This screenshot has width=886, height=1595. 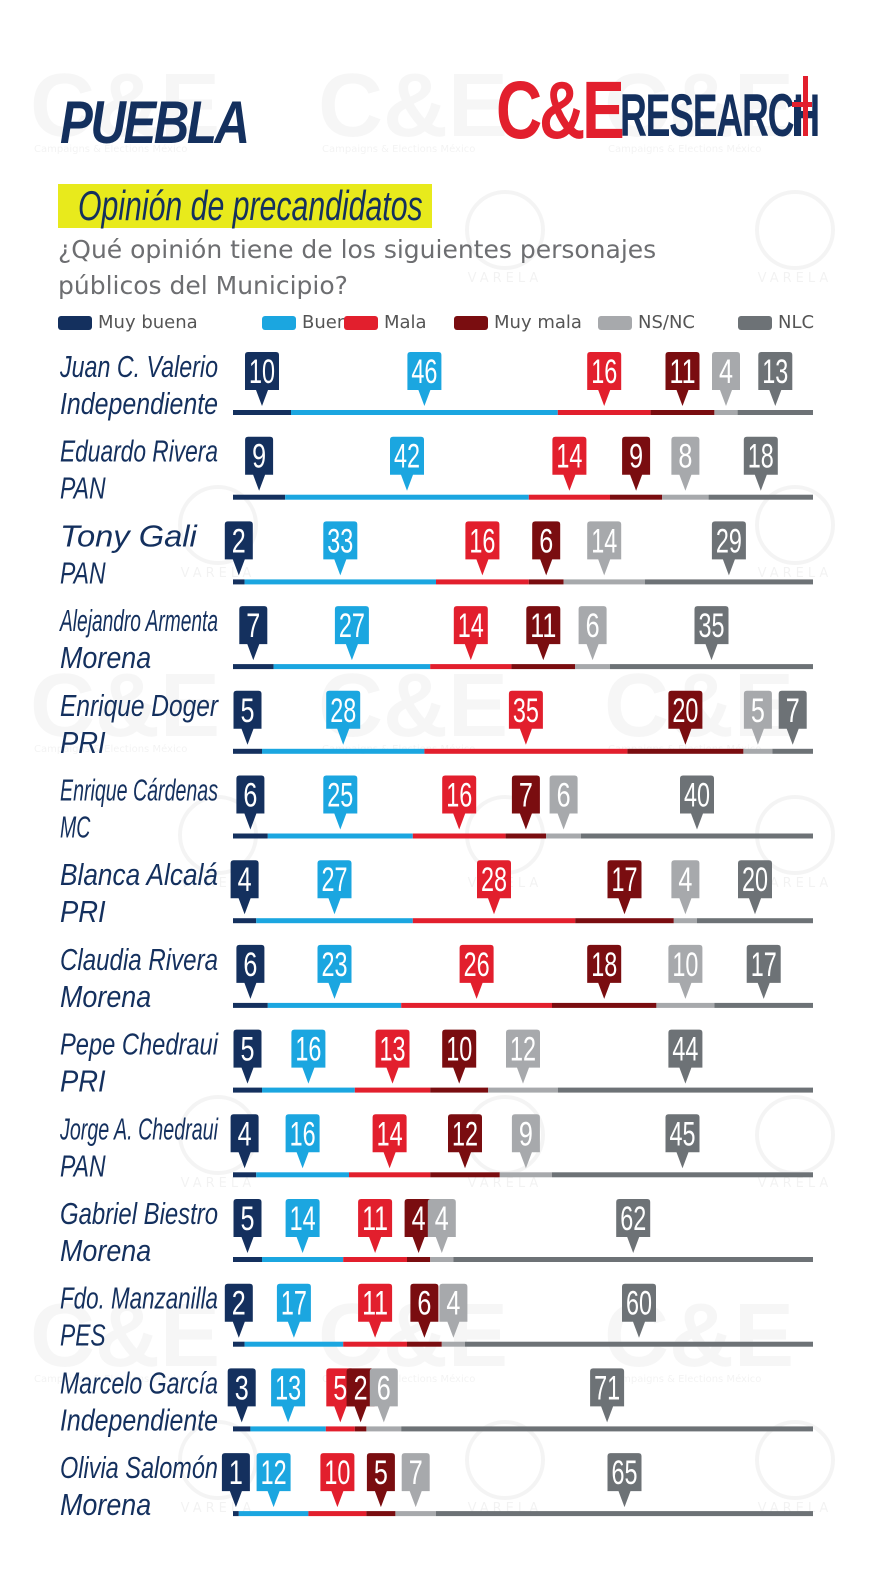 What do you see at coordinates (720, 115) in the screenshot?
I see `brand-logo-research: RESEARCH` at bounding box center [720, 115].